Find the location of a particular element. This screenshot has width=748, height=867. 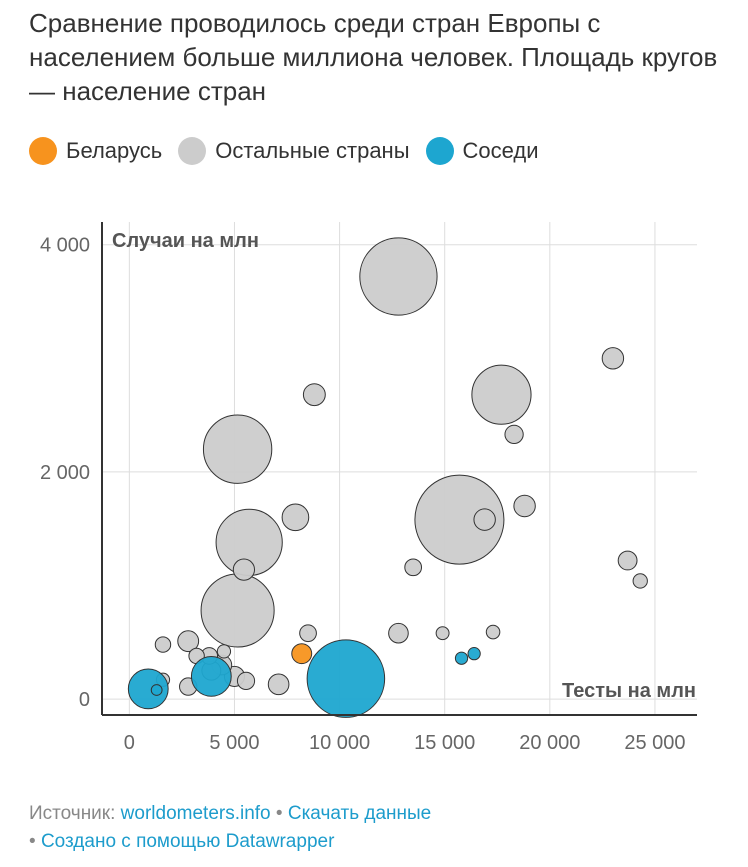

legend-item-neighbors: Соседи is located at coordinates (482, 151).